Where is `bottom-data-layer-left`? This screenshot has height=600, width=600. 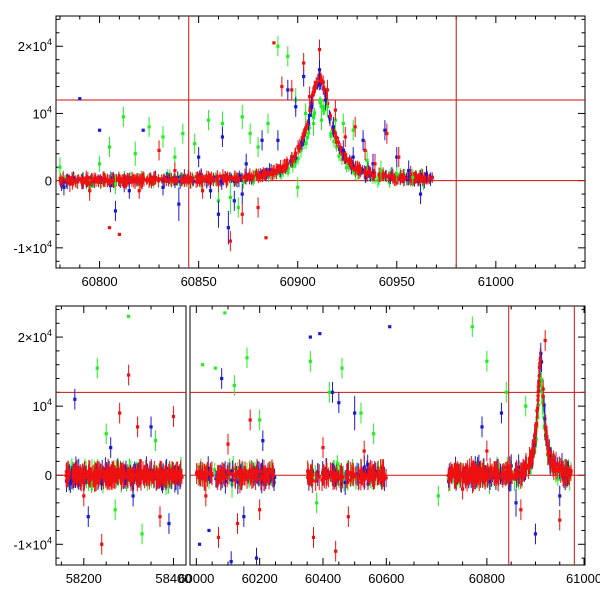
bottom-data-layer-left is located at coordinates (121, 434).